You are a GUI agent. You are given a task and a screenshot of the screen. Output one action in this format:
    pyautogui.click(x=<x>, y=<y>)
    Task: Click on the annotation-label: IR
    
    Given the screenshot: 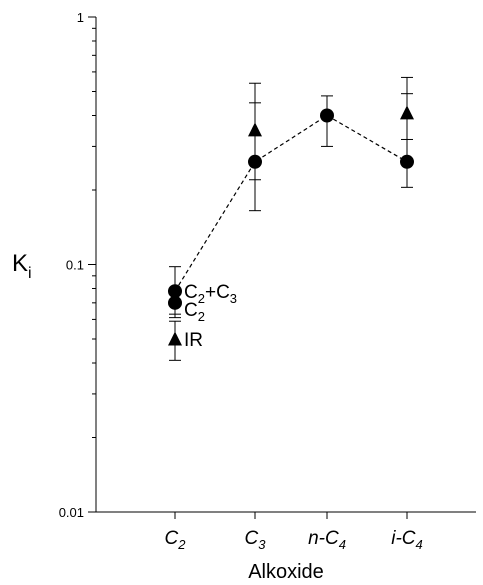 What is the action you would take?
    pyautogui.click(x=193, y=340)
    